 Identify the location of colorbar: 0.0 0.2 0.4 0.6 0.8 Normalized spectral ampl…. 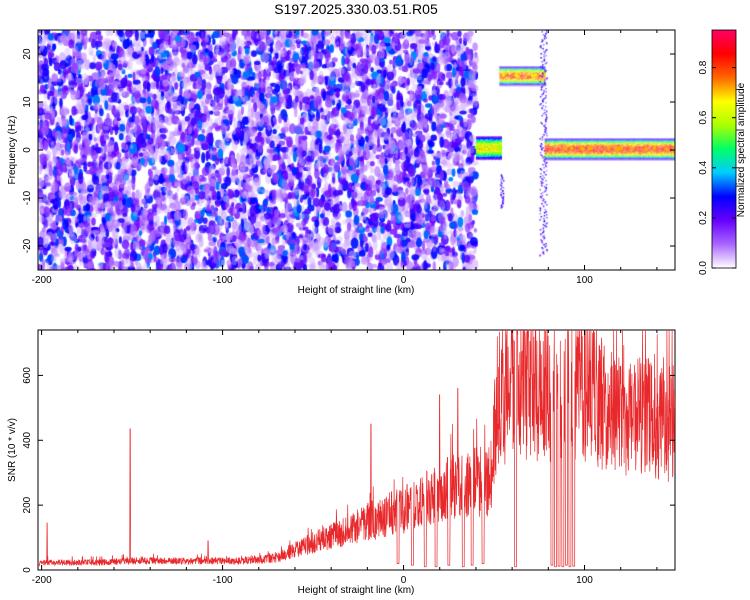
(722, 152).